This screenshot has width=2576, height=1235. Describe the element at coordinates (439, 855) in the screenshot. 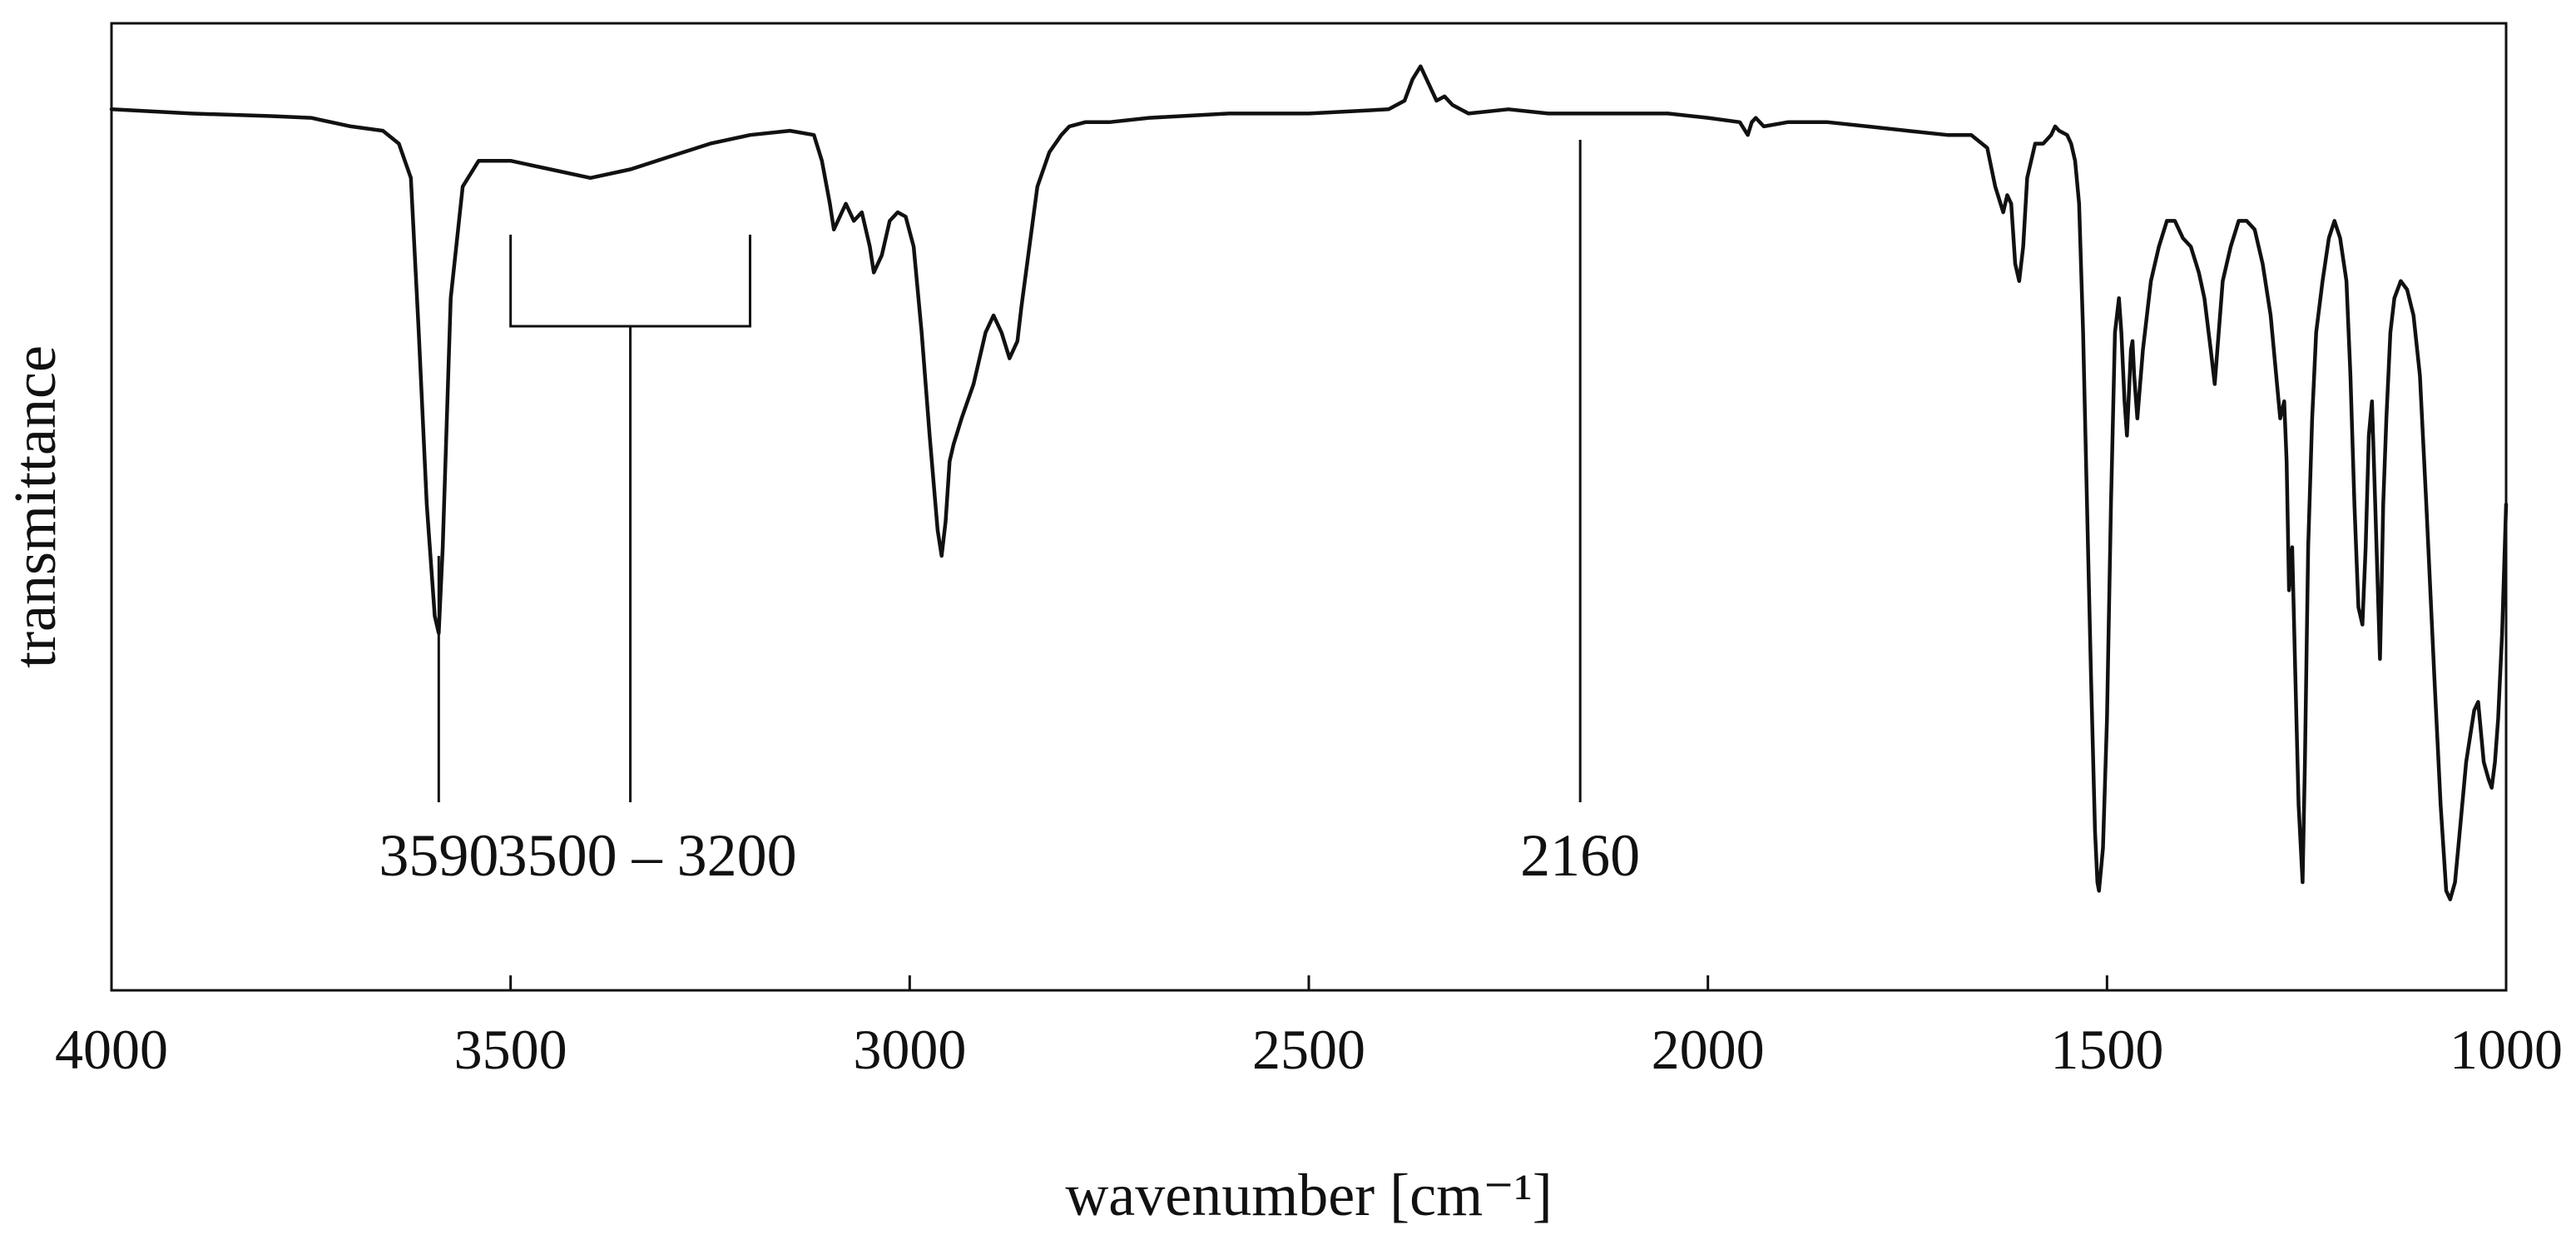

I see `annotation-label-3590: 3590` at that location.